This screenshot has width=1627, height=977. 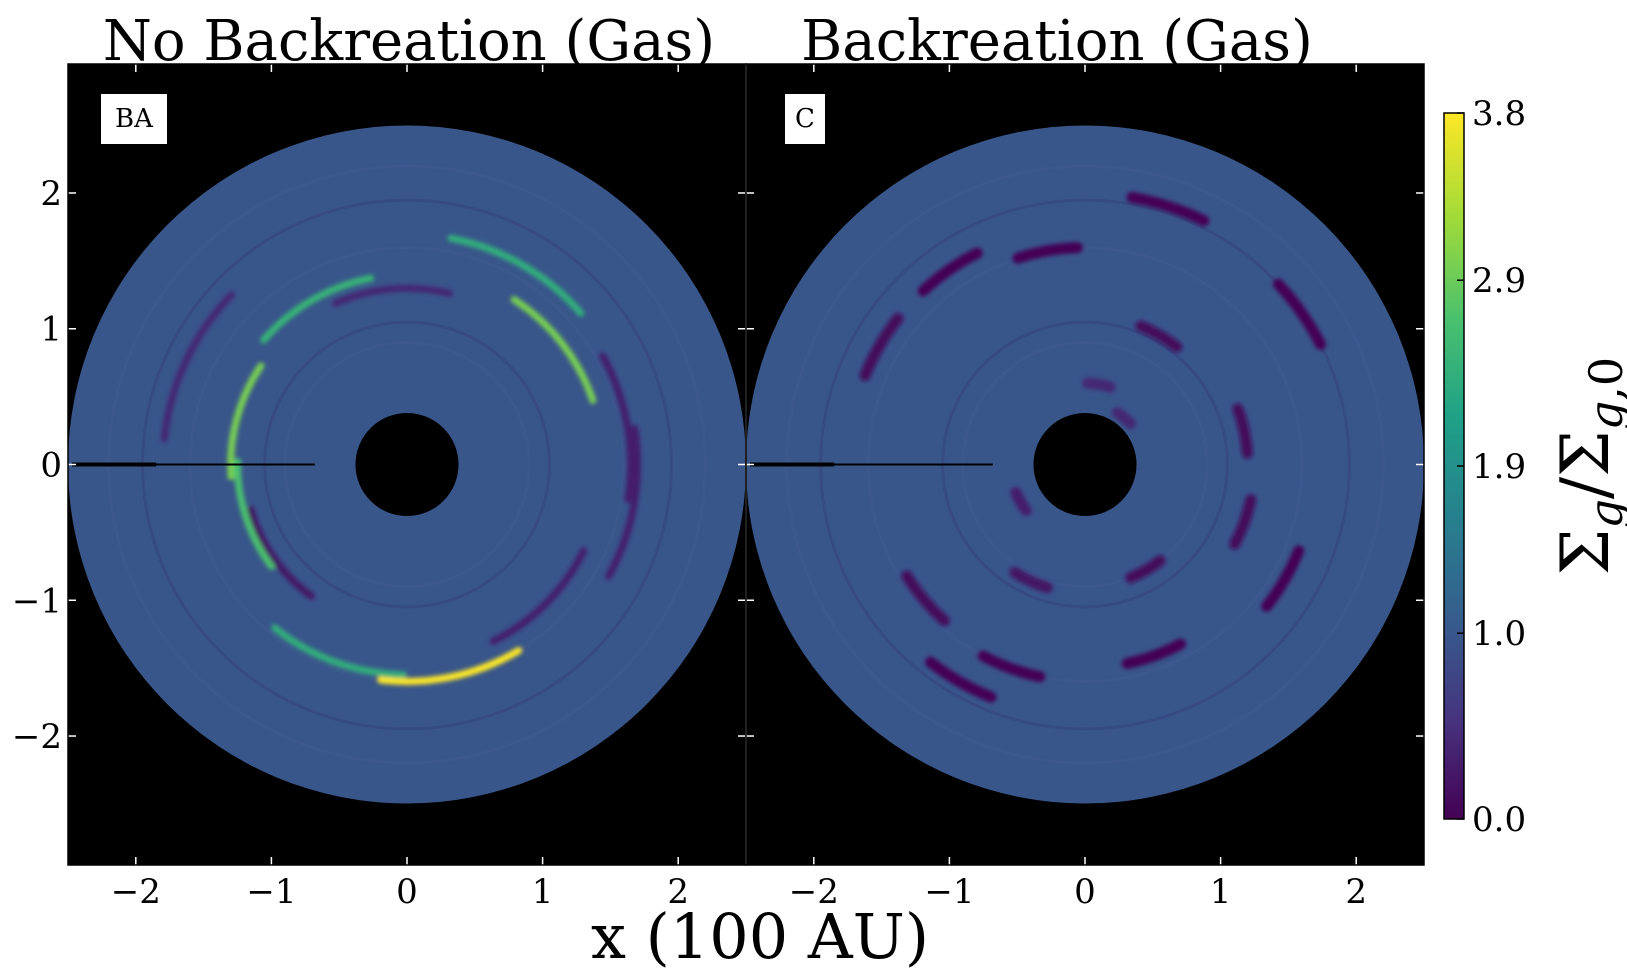 I want to click on x-axis-label: x (100 AU), so click(x=760, y=936).